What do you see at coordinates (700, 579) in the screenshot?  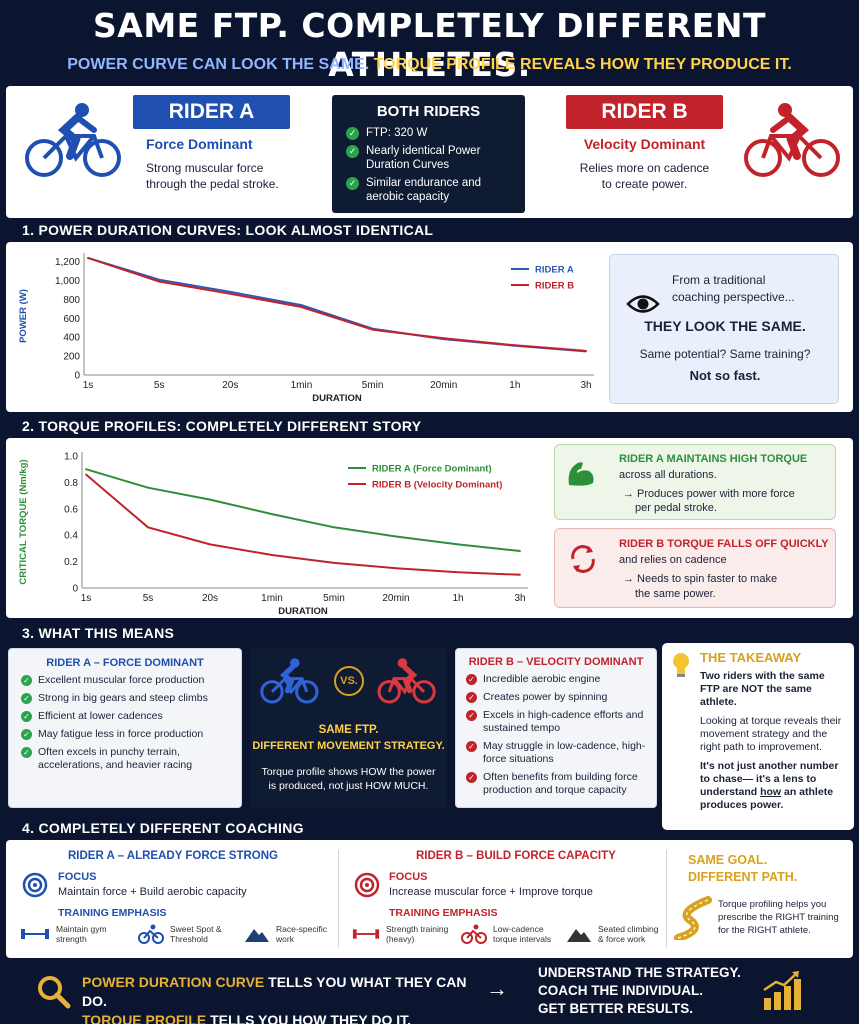 I see `torque-card-b-line2: → Needs to spin faster to make` at bounding box center [700, 579].